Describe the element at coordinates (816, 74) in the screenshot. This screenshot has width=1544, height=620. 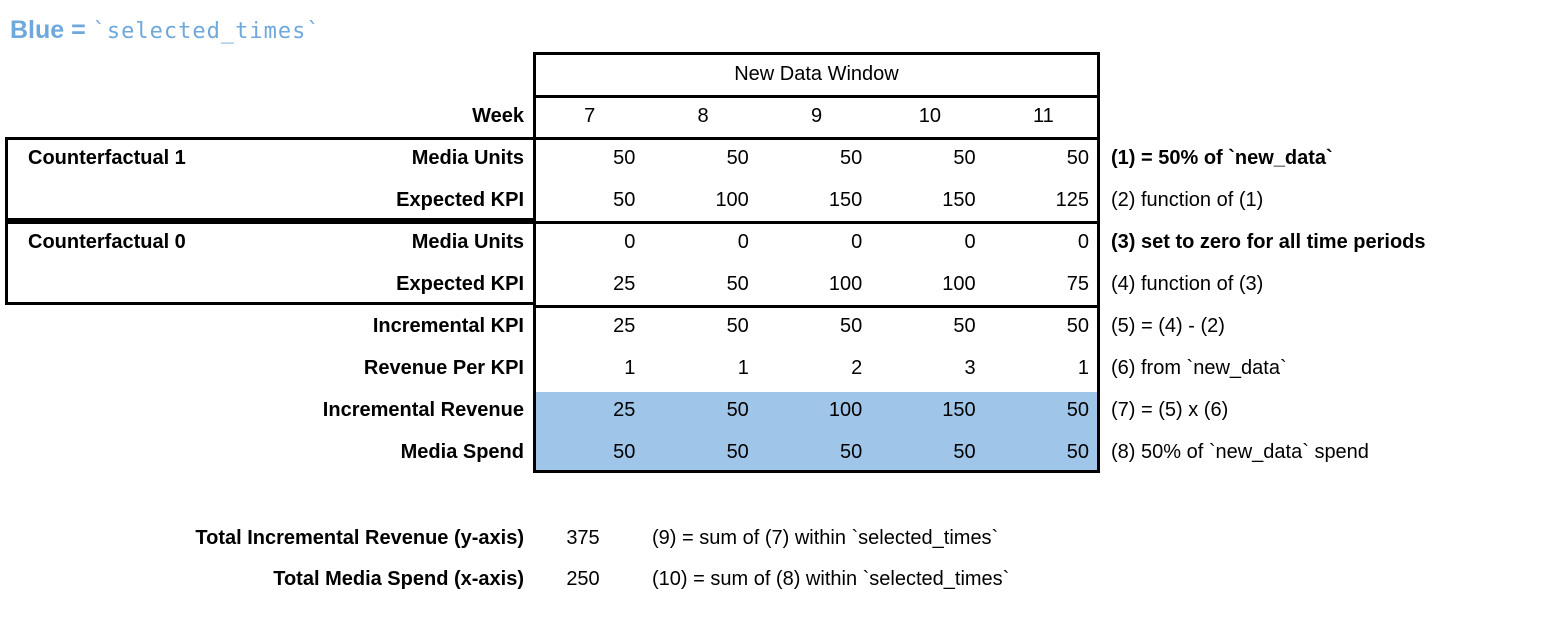
I see `new-data-window-header: New Data Window` at that location.